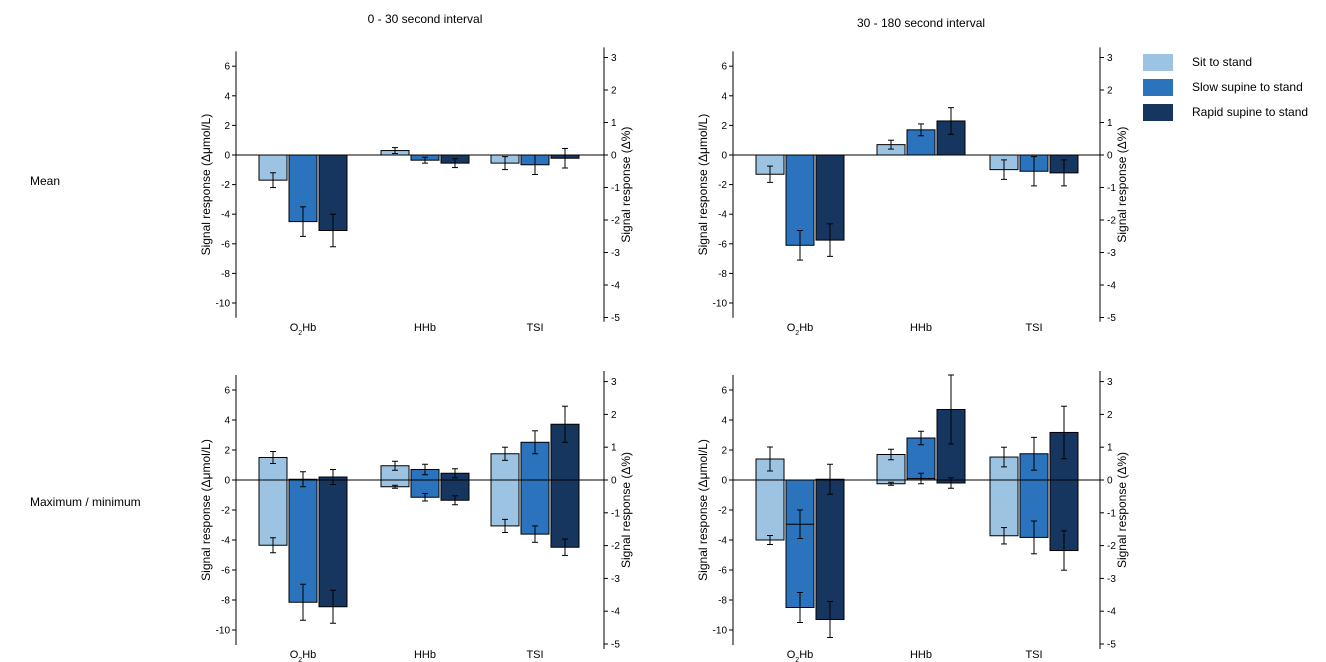 The image size is (1326, 662). Describe the element at coordinates (1222, 62) in the screenshot. I see `legend-label-sit-to-stand: Sit to stand` at that location.